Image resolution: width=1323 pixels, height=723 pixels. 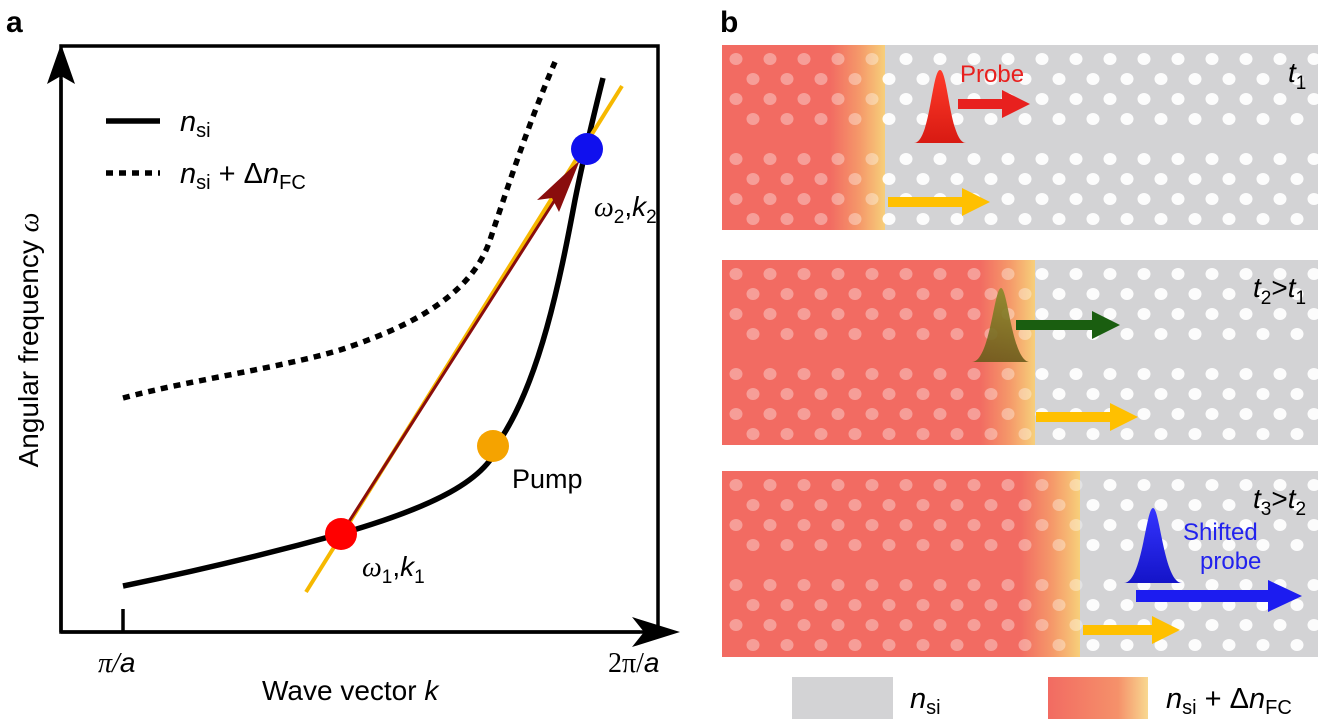 I want to click on waveguide-row-2: t2>t1, so click(x=1020, y=352).